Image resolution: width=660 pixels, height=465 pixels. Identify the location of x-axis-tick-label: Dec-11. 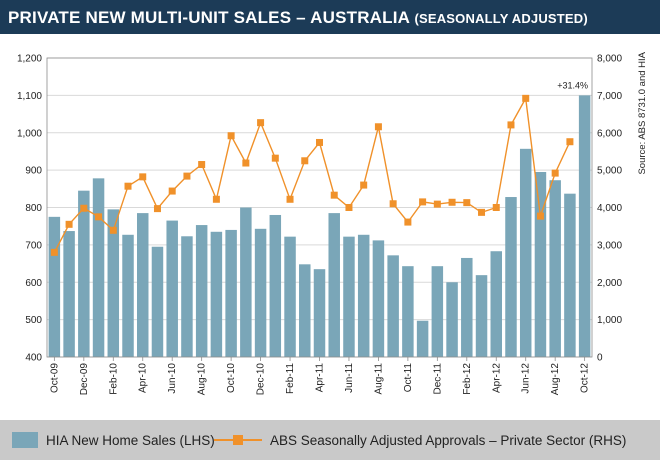
(437, 379).